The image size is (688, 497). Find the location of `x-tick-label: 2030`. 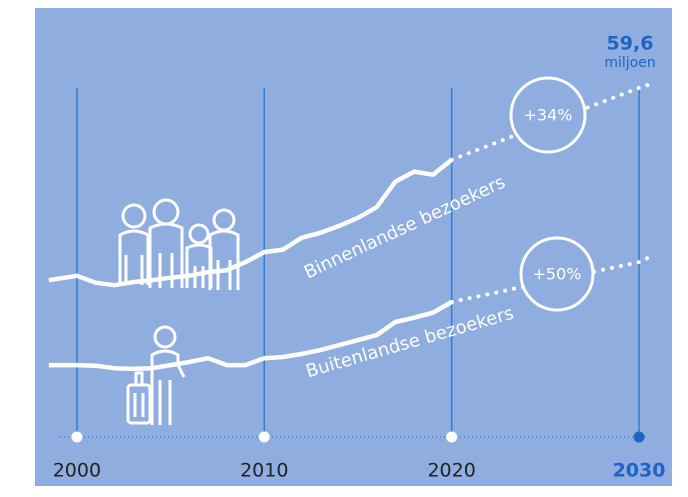

x-tick-label: 2030 is located at coordinates (639, 471).